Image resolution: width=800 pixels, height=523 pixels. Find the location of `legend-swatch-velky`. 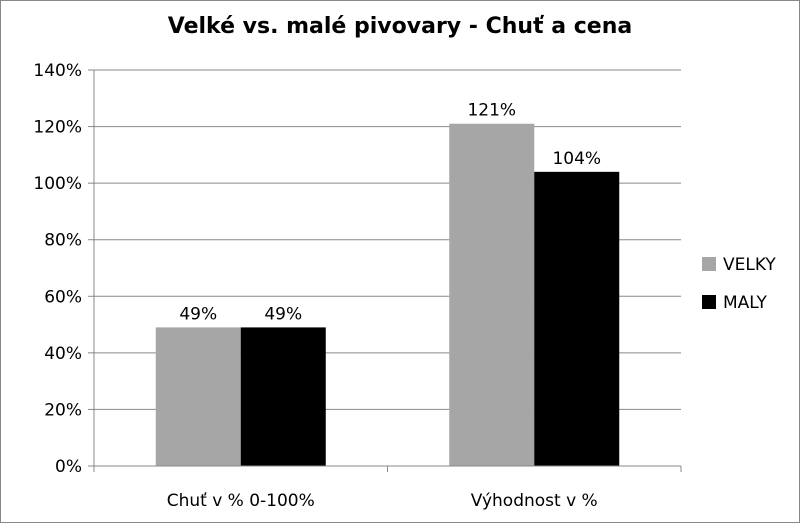

legend-swatch-velky is located at coordinates (709, 264).